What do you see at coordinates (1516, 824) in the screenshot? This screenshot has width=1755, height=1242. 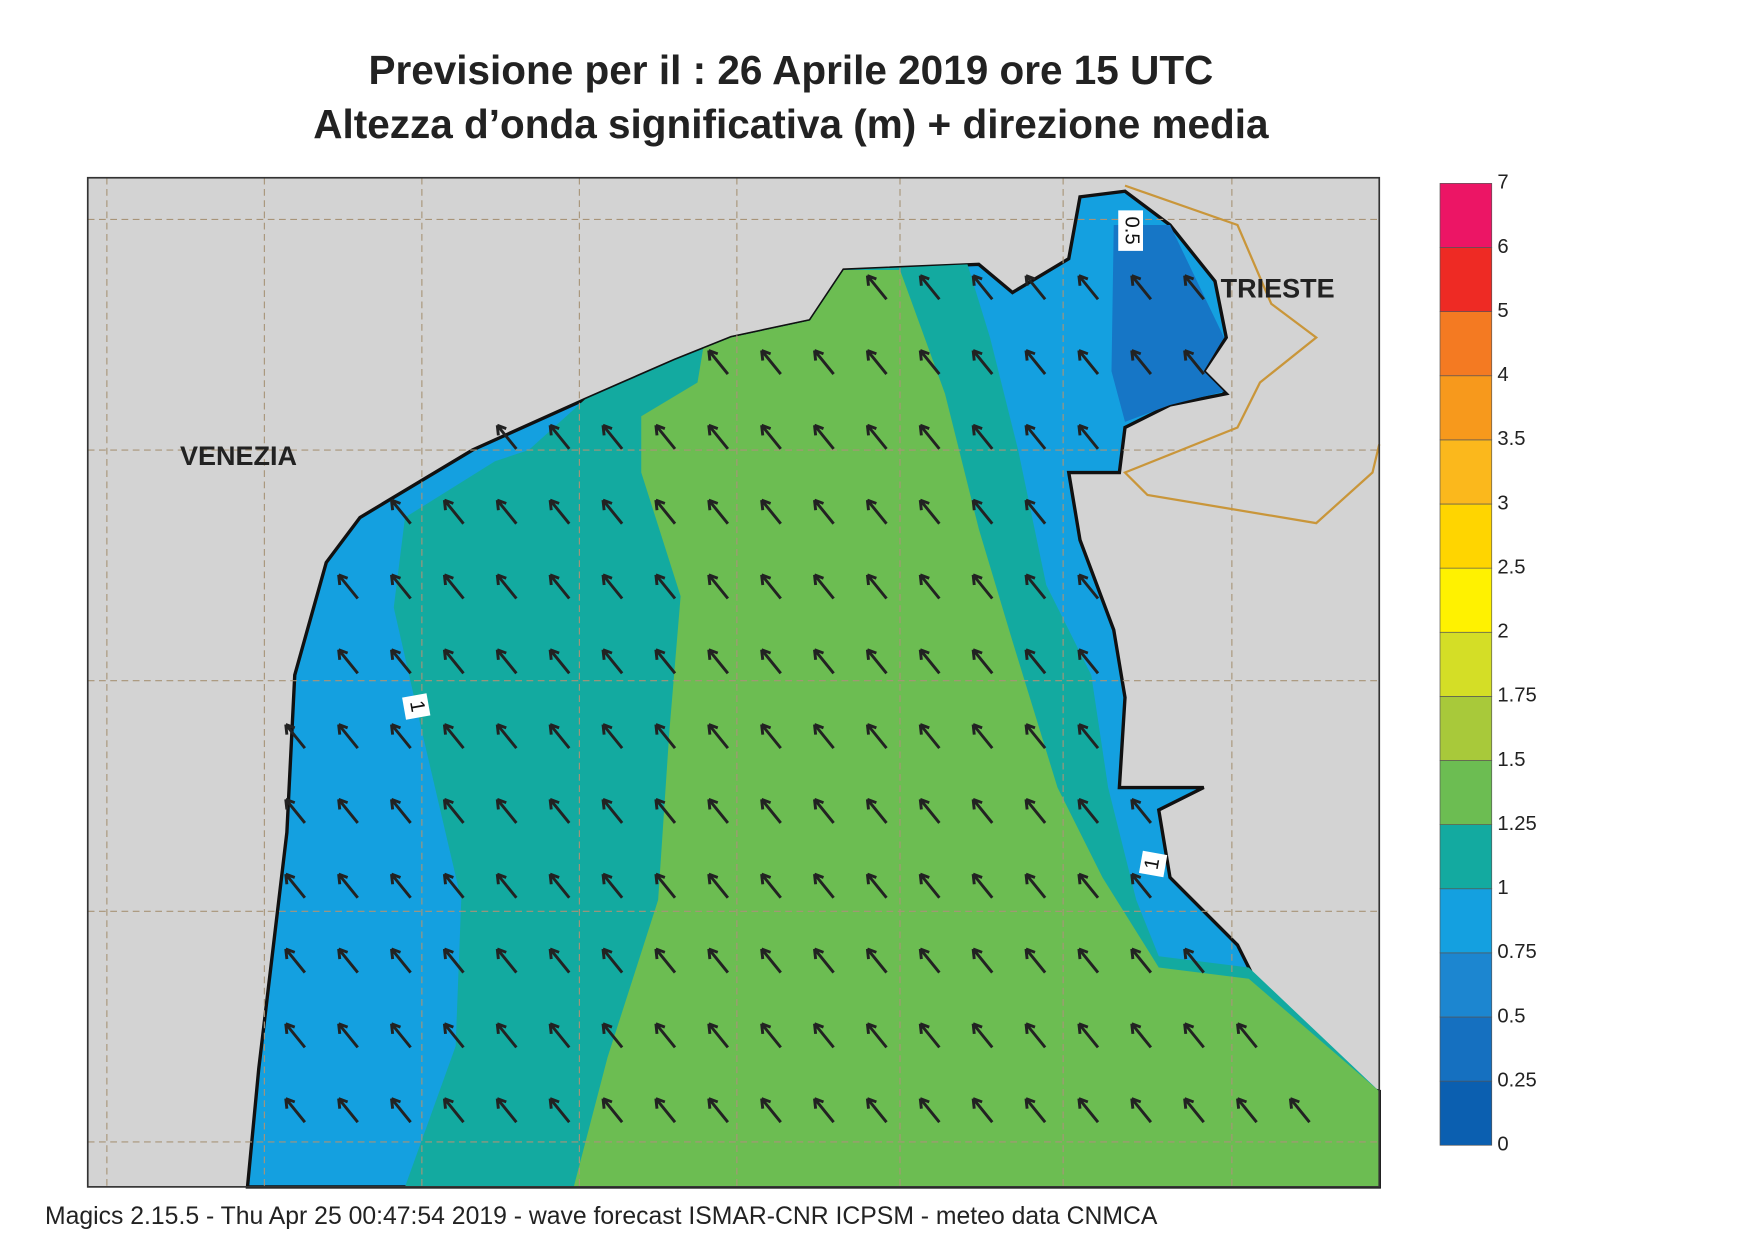 I see `colorbar-tick-label: 1.25` at bounding box center [1516, 824].